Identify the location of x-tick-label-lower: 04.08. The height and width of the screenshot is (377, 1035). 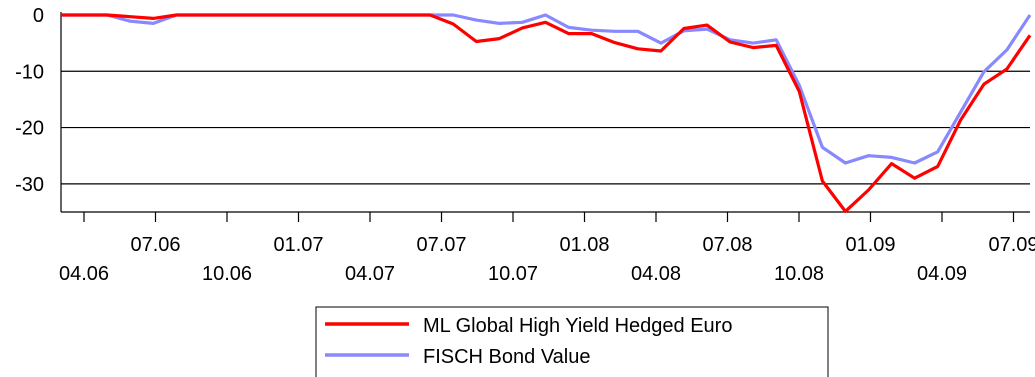
(656, 274).